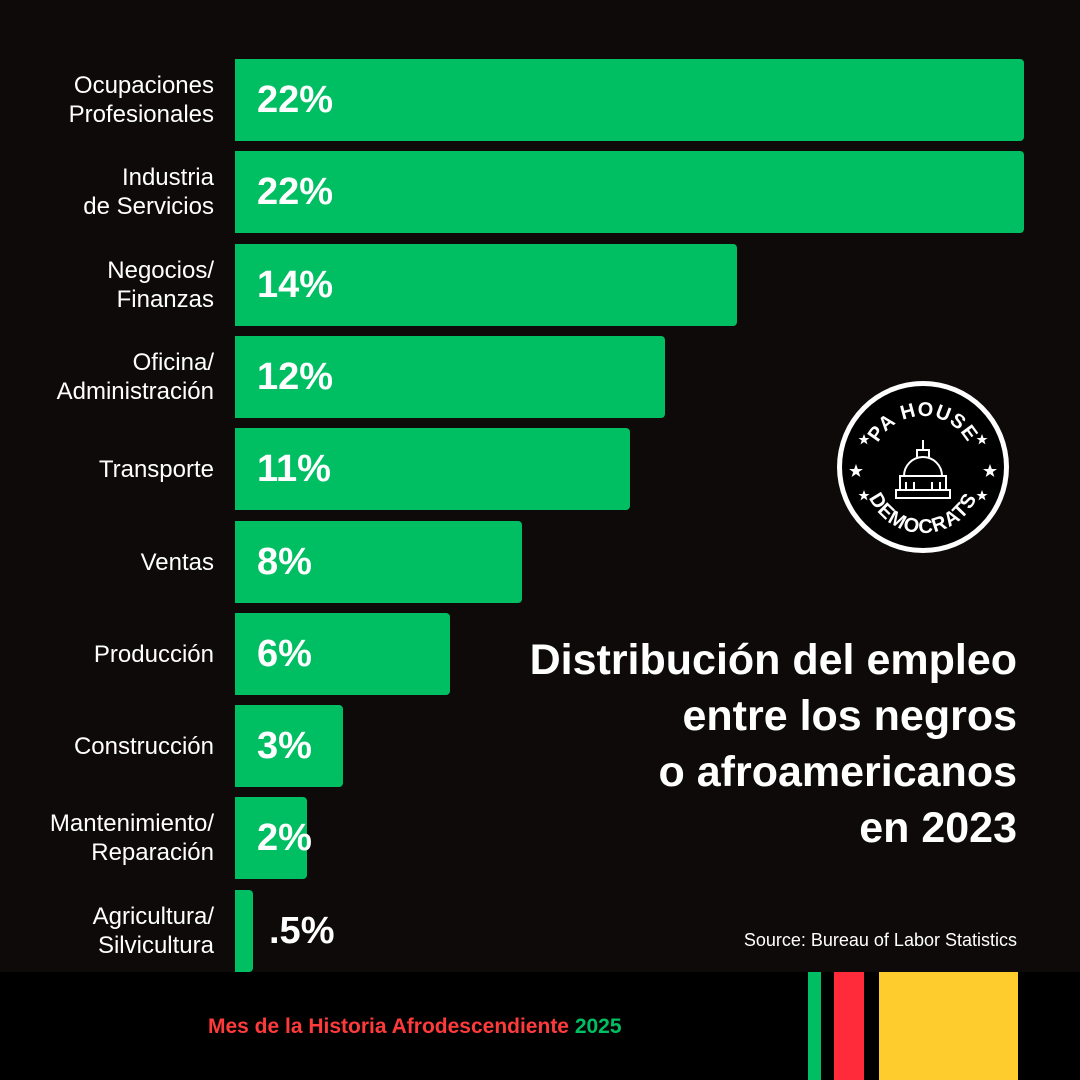 This screenshot has width=1080, height=1080. I want to click on bar-row: Ocupaciones Profesionales 22%, so click(540, 100).